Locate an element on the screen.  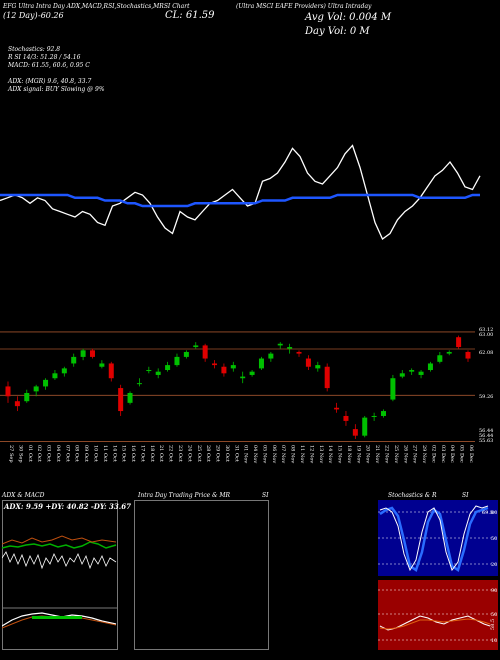
date-axis-label: 12 Nov is located at coordinates (311, 454).